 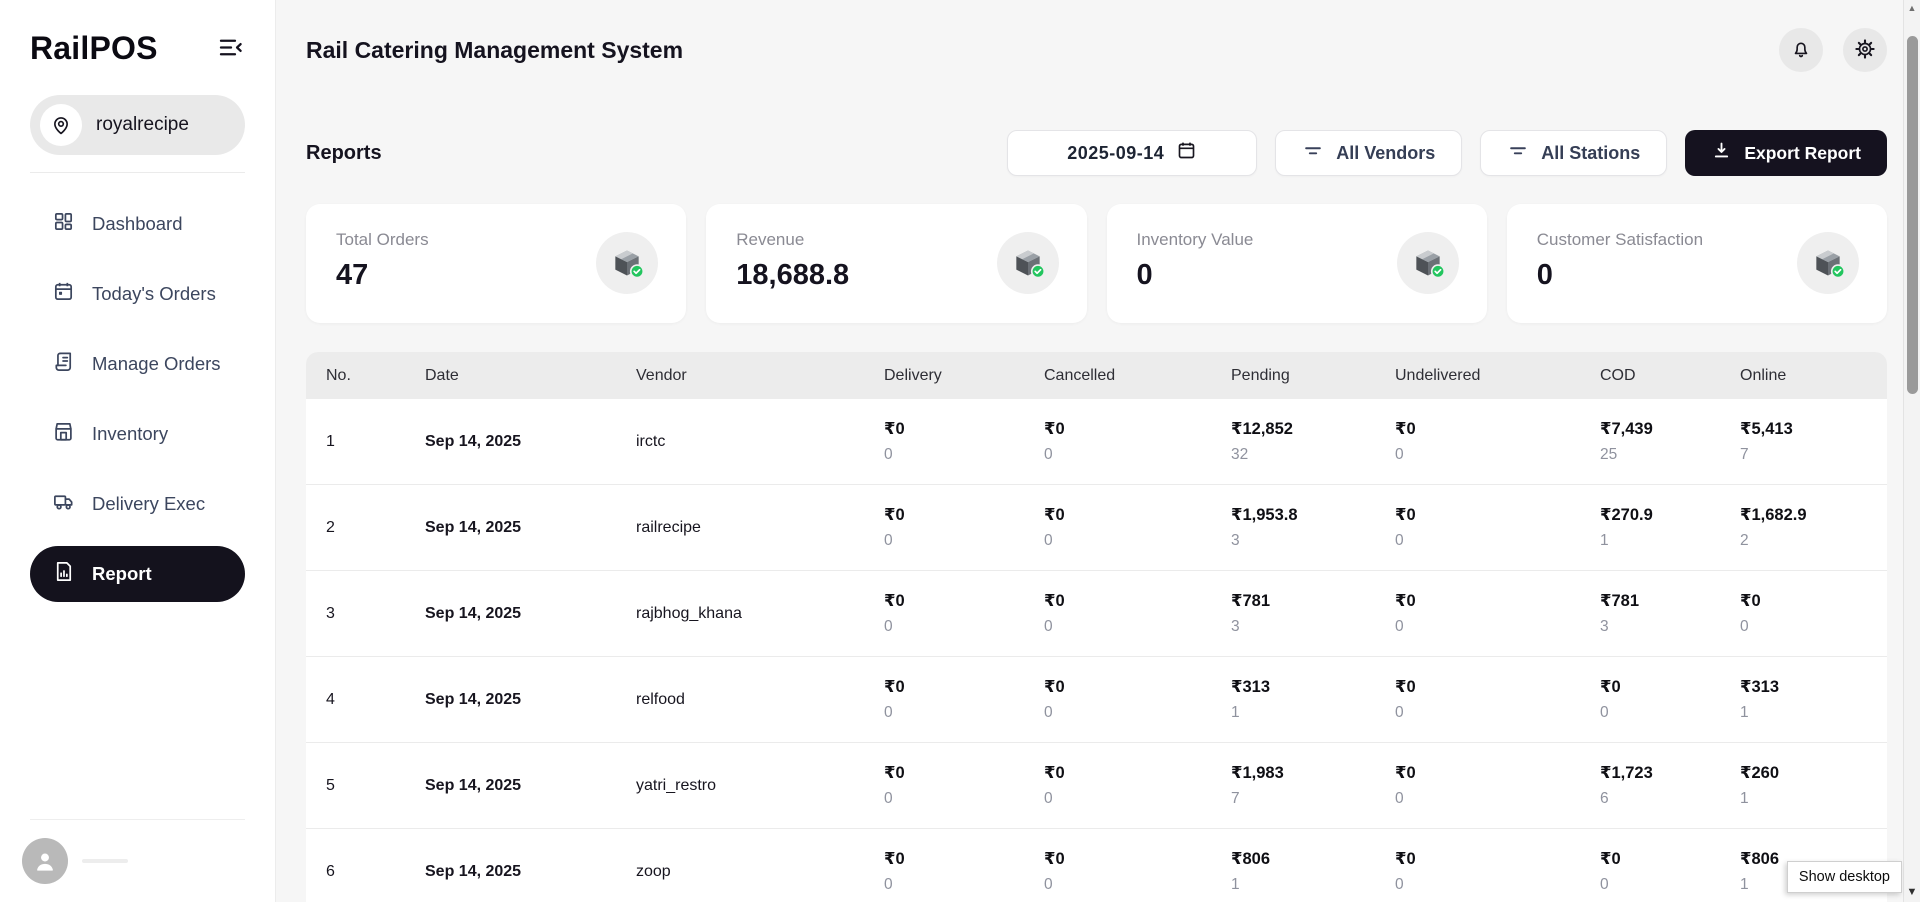 I want to click on stat-card-revenue: Revenue 18,688.8, so click(x=896, y=263).